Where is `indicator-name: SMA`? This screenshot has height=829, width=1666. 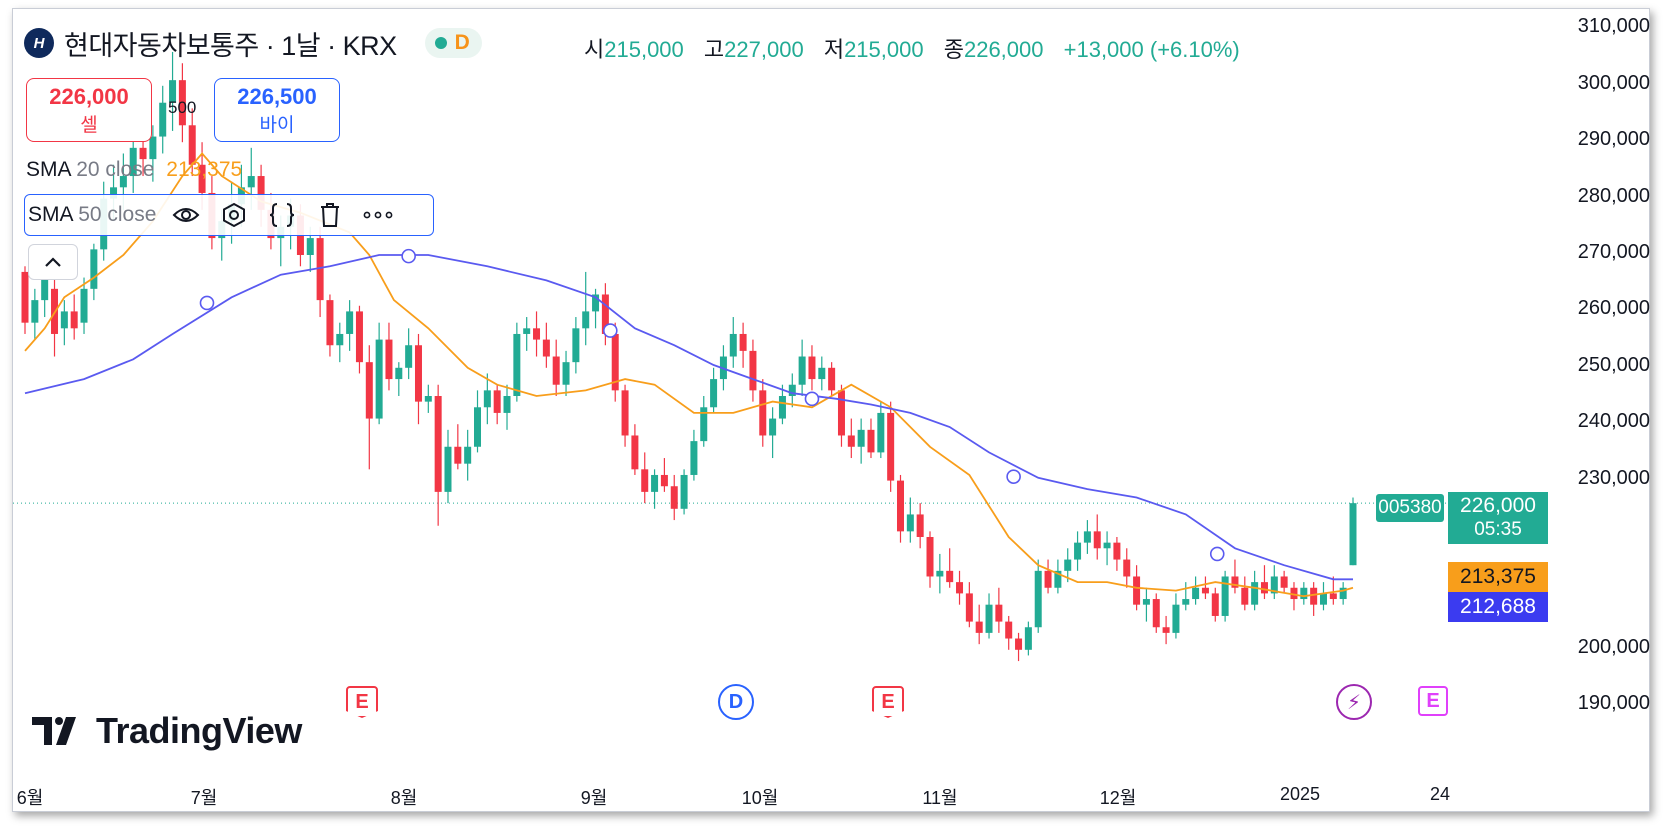 indicator-name: SMA is located at coordinates (48, 169).